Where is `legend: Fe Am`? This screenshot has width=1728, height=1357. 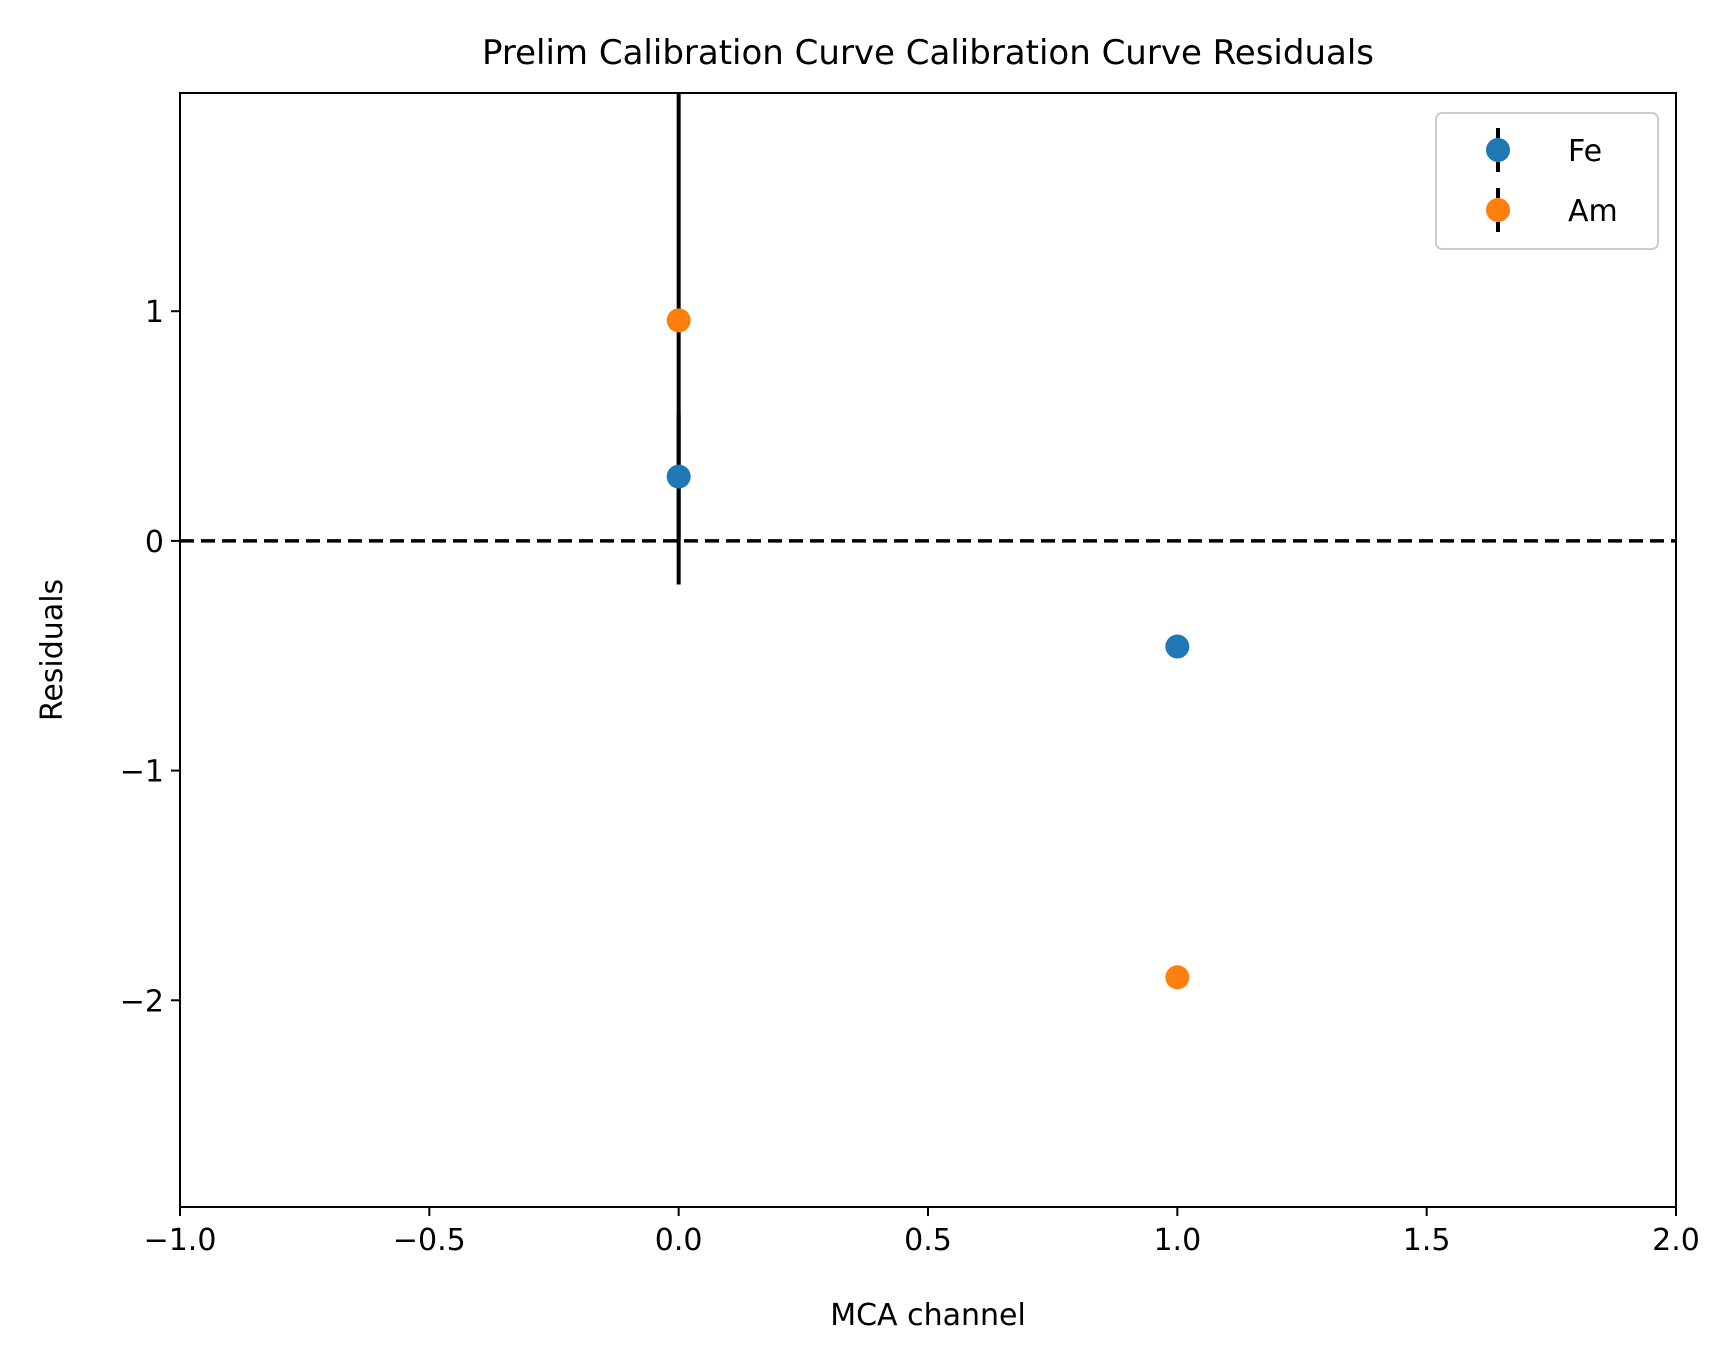
legend: Fe Am is located at coordinates (1547, 181).